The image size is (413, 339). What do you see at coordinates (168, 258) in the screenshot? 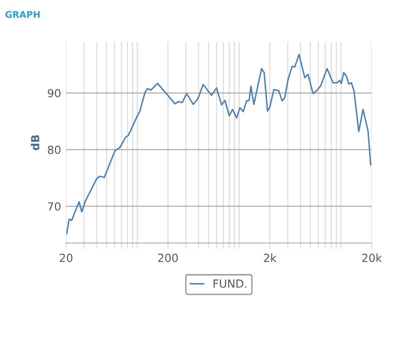
I see `x-tick-label: 200` at bounding box center [168, 258].